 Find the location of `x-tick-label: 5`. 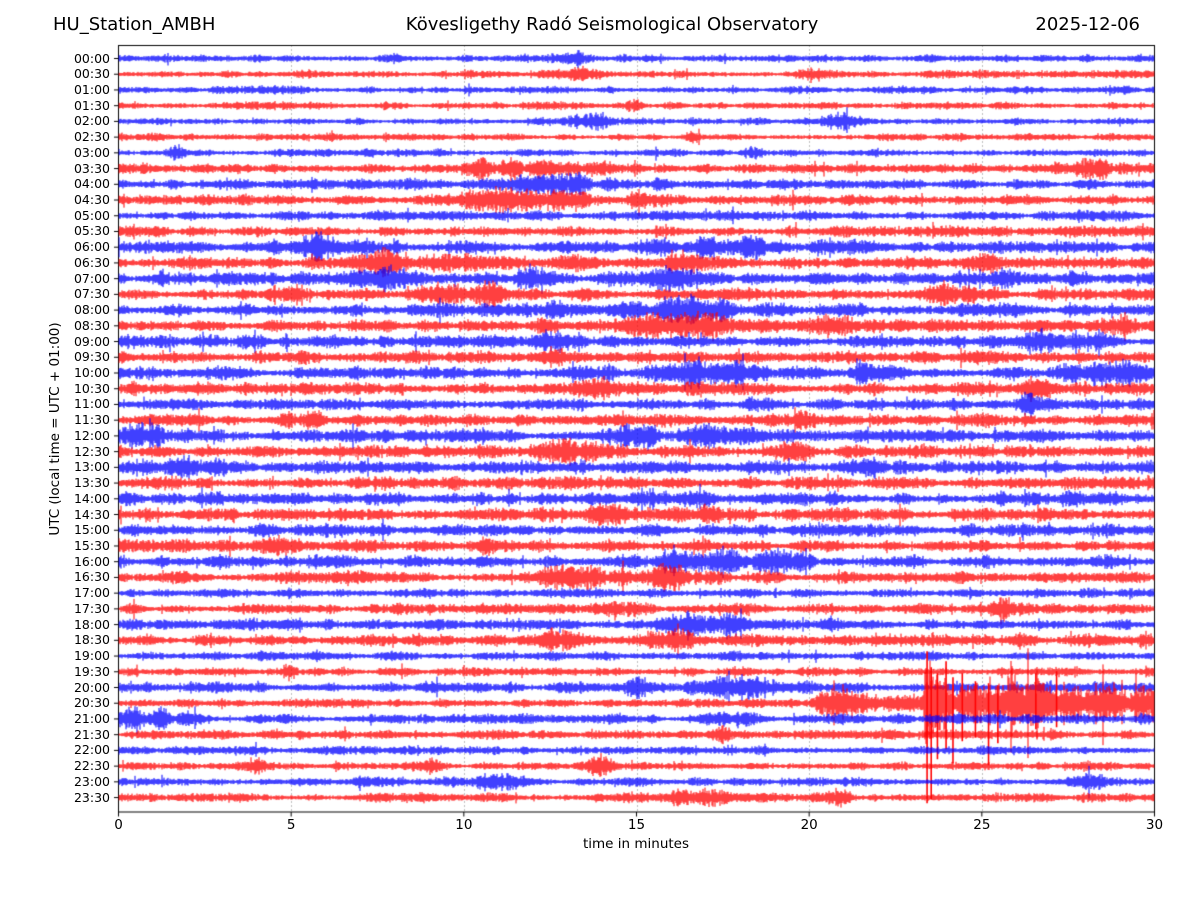

x-tick-label: 5 is located at coordinates (291, 825).